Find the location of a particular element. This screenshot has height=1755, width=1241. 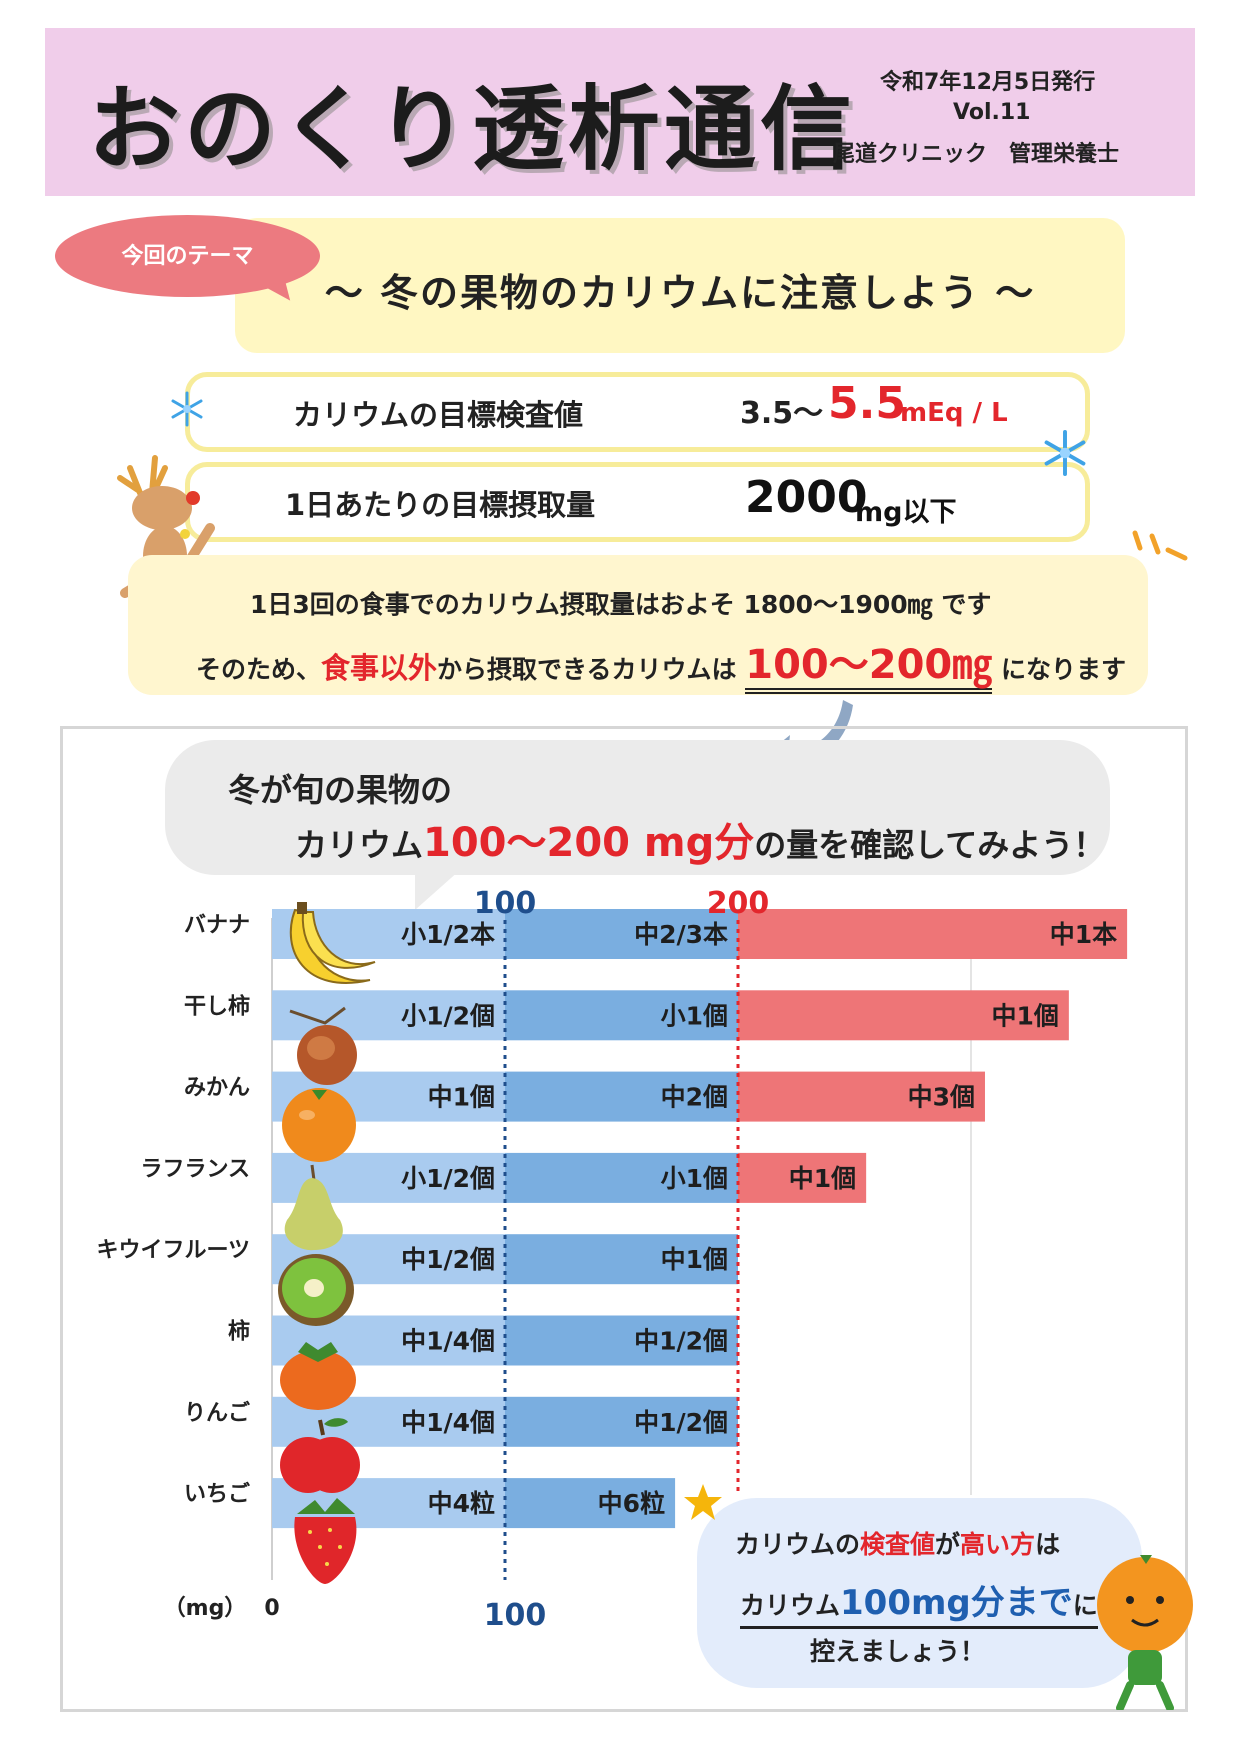

callout-line-1: 冬が旬の果物の is located at coordinates (340, 790).